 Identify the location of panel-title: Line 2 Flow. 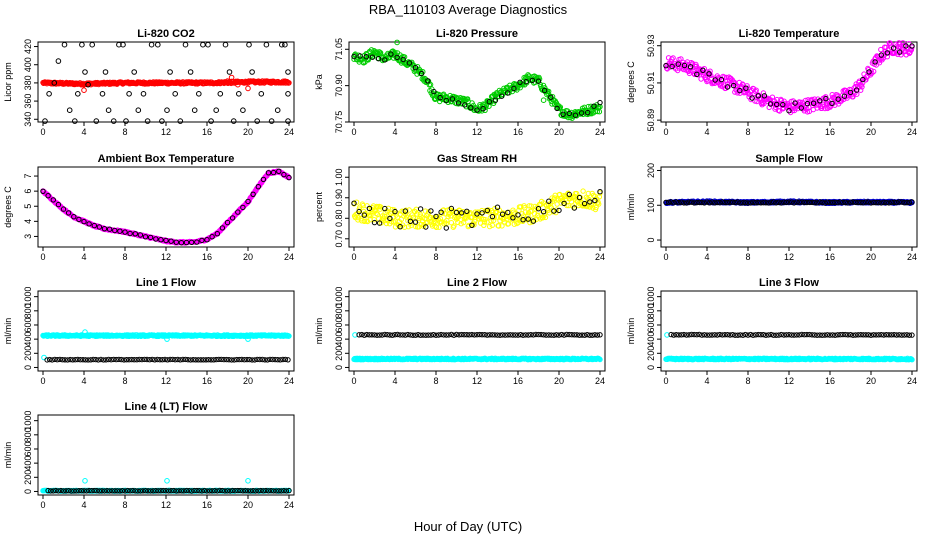
(477, 283).